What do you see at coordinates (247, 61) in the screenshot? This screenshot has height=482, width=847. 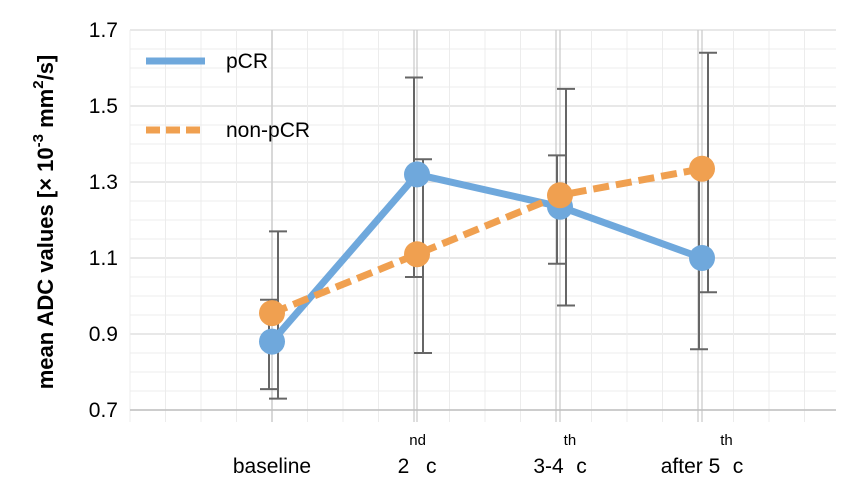 I see `legend-label-pCR: pCR` at bounding box center [247, 61].